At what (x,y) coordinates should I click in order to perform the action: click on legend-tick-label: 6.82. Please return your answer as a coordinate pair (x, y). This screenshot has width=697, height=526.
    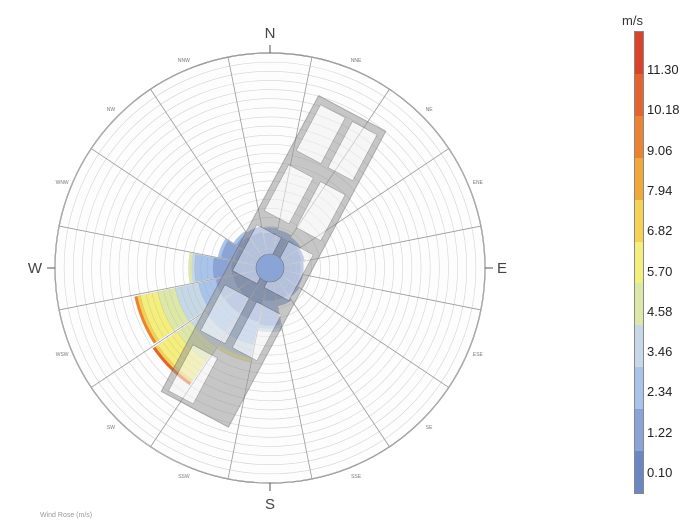
    Looking at the image, I should click on (660, 231).